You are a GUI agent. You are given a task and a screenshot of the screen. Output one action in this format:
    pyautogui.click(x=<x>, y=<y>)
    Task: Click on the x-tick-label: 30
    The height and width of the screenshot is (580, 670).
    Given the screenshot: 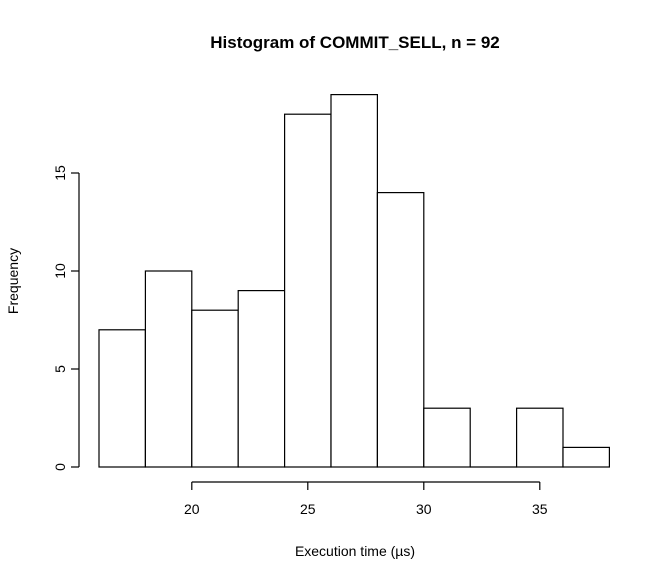 What is the action you would take?
    pyautogui.click(x=424, y=509)
    